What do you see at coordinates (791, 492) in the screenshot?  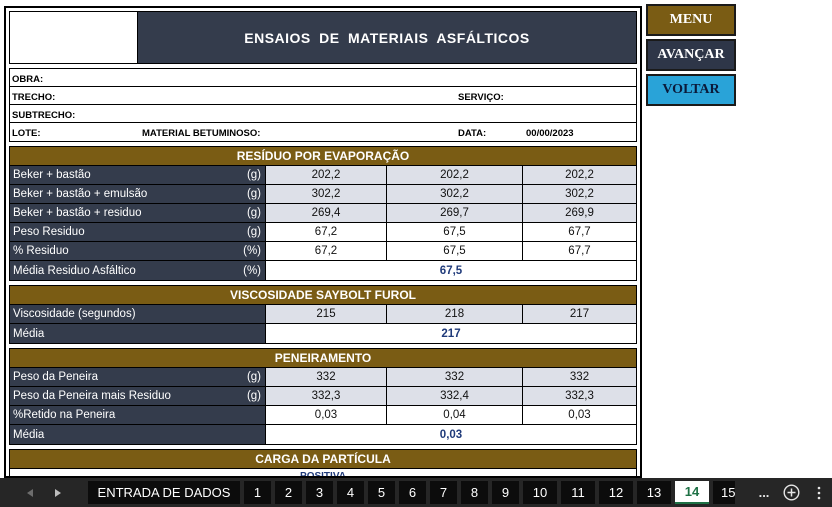 I see `plus-circle-icon` at bounding box center [791, 492].